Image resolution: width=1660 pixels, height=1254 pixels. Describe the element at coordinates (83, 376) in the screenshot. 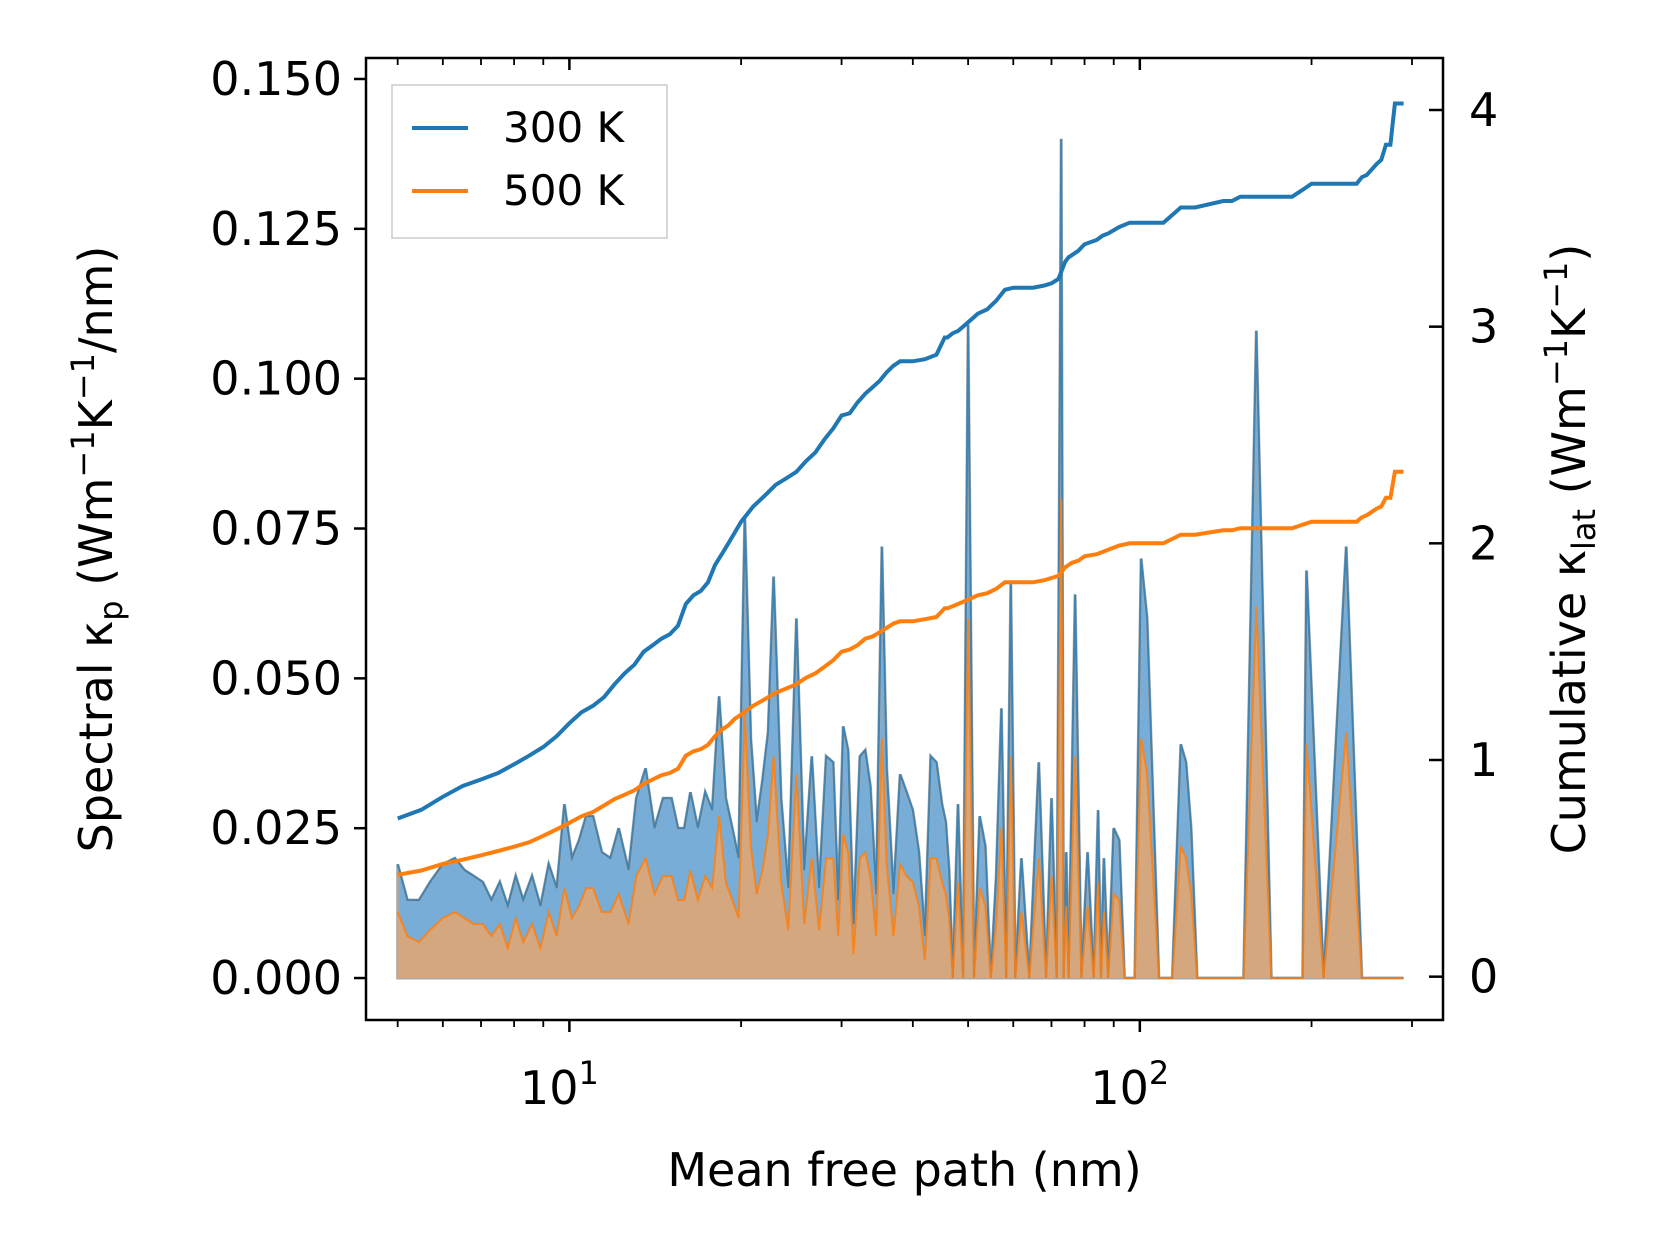

I see `left-y-title-sup2: −1` at that location.